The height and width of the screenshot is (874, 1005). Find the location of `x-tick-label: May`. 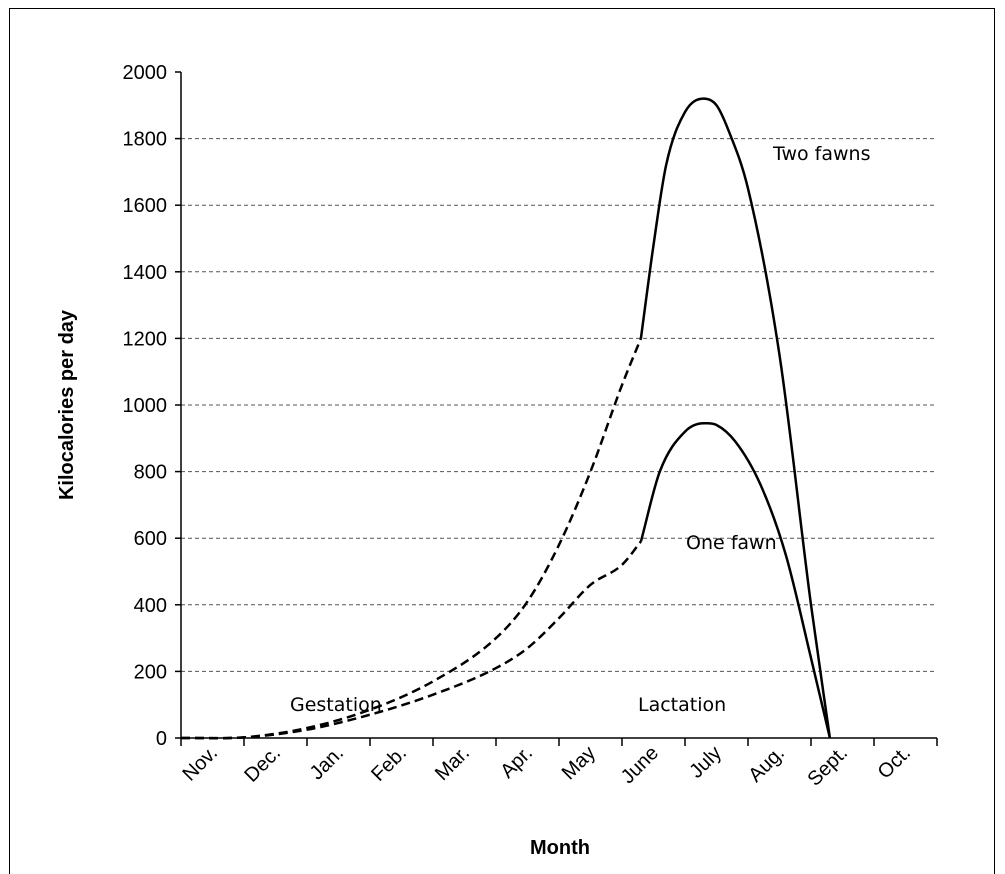

x-tick-label: May is located at coordinates (579, 763).